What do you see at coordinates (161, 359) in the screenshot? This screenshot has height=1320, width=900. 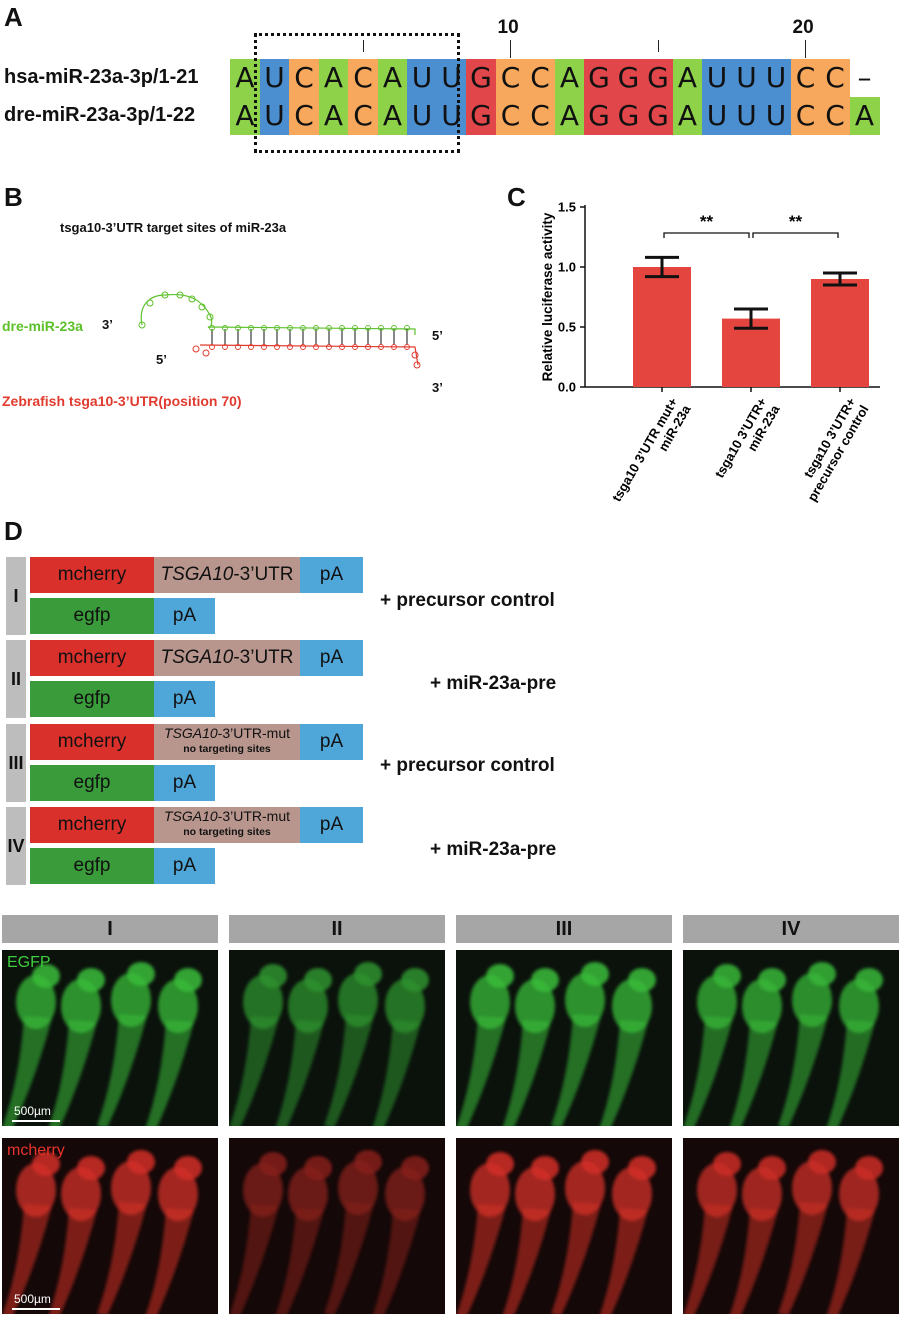 I see `utr-5-end: 5’` at bounding box center [161, 359].